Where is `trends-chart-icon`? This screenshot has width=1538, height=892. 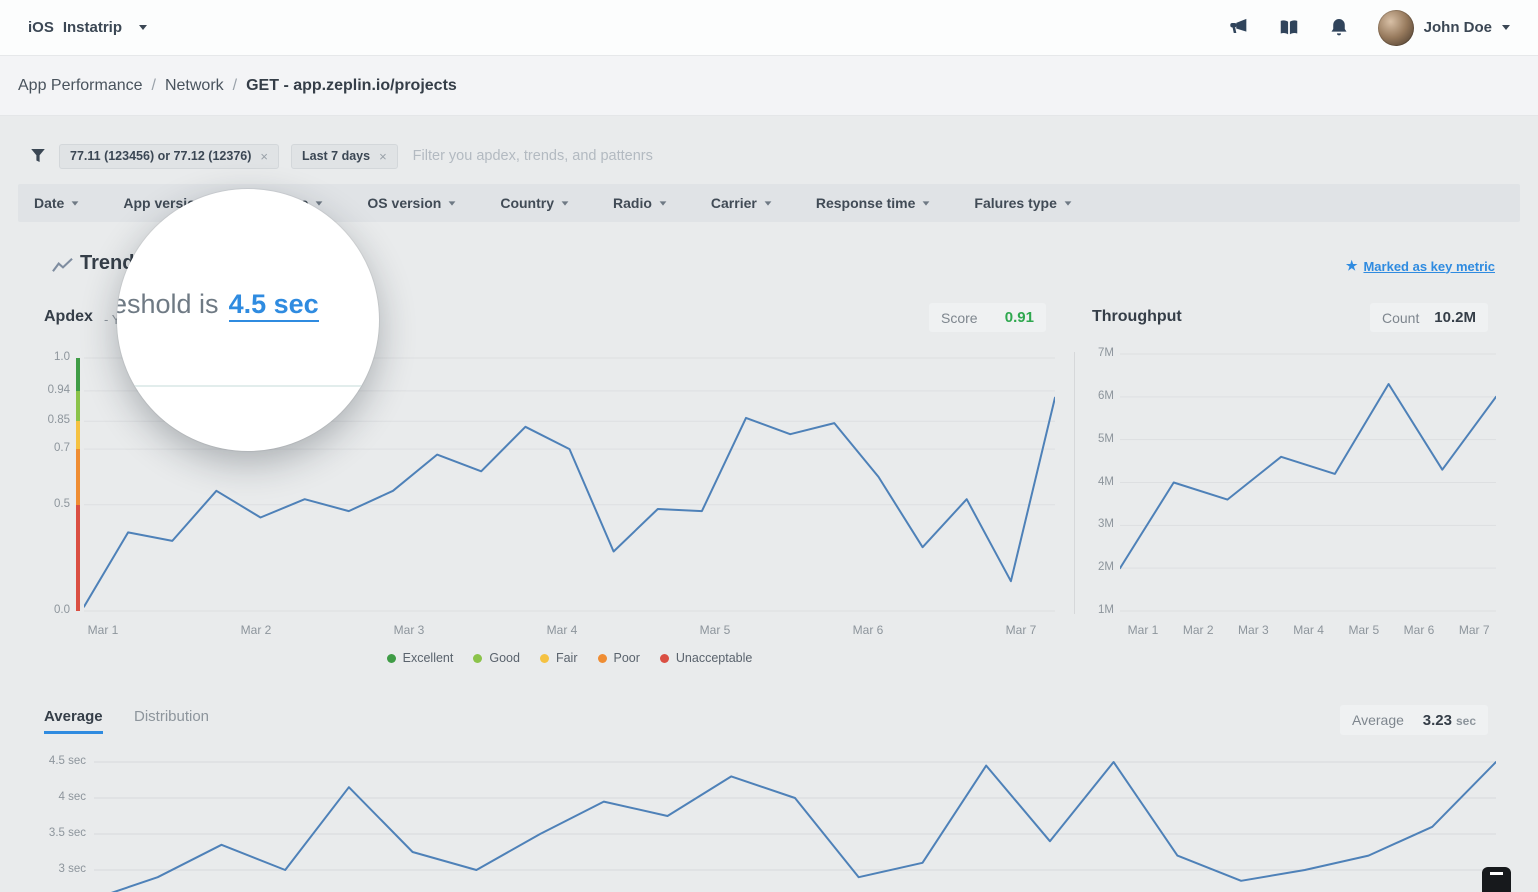
trends-chart-icon is located at coordinates (62, 265).